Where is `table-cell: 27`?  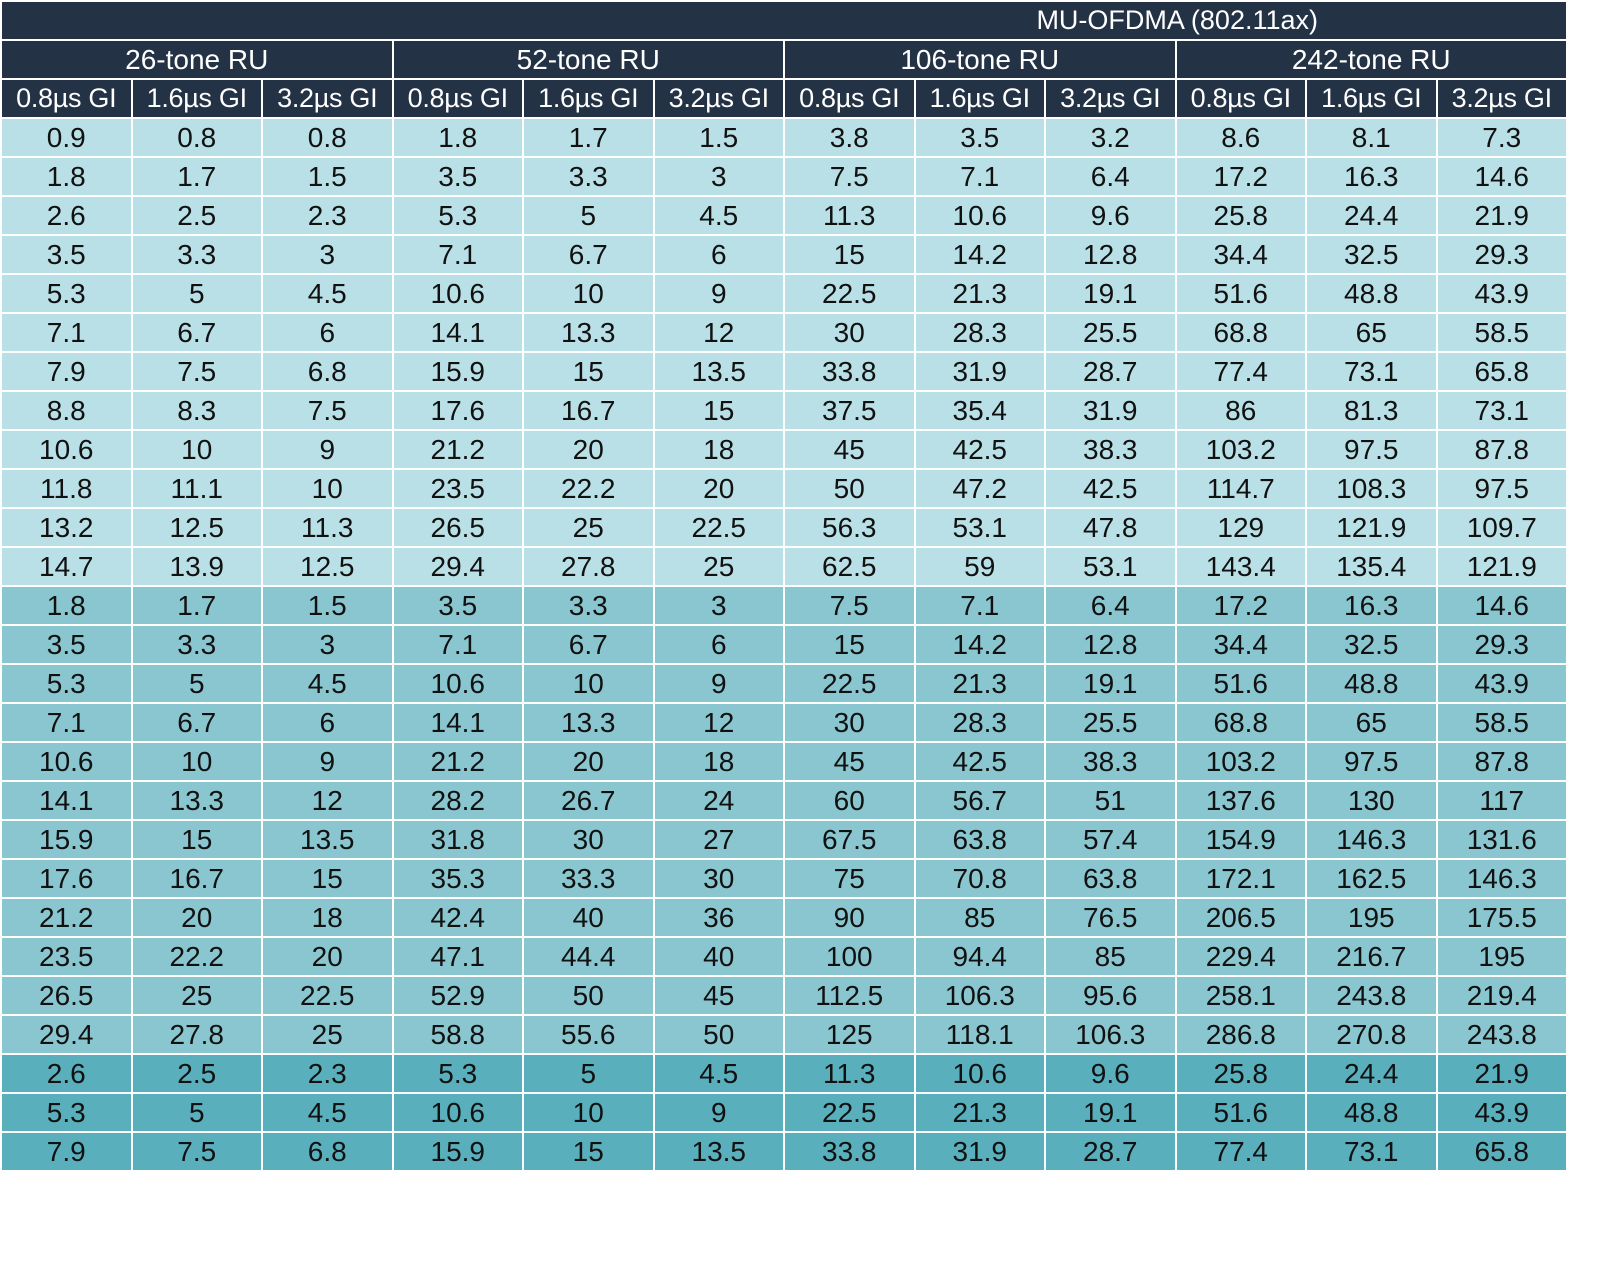
table-cell: 27 is located at coordinates (718, 839).